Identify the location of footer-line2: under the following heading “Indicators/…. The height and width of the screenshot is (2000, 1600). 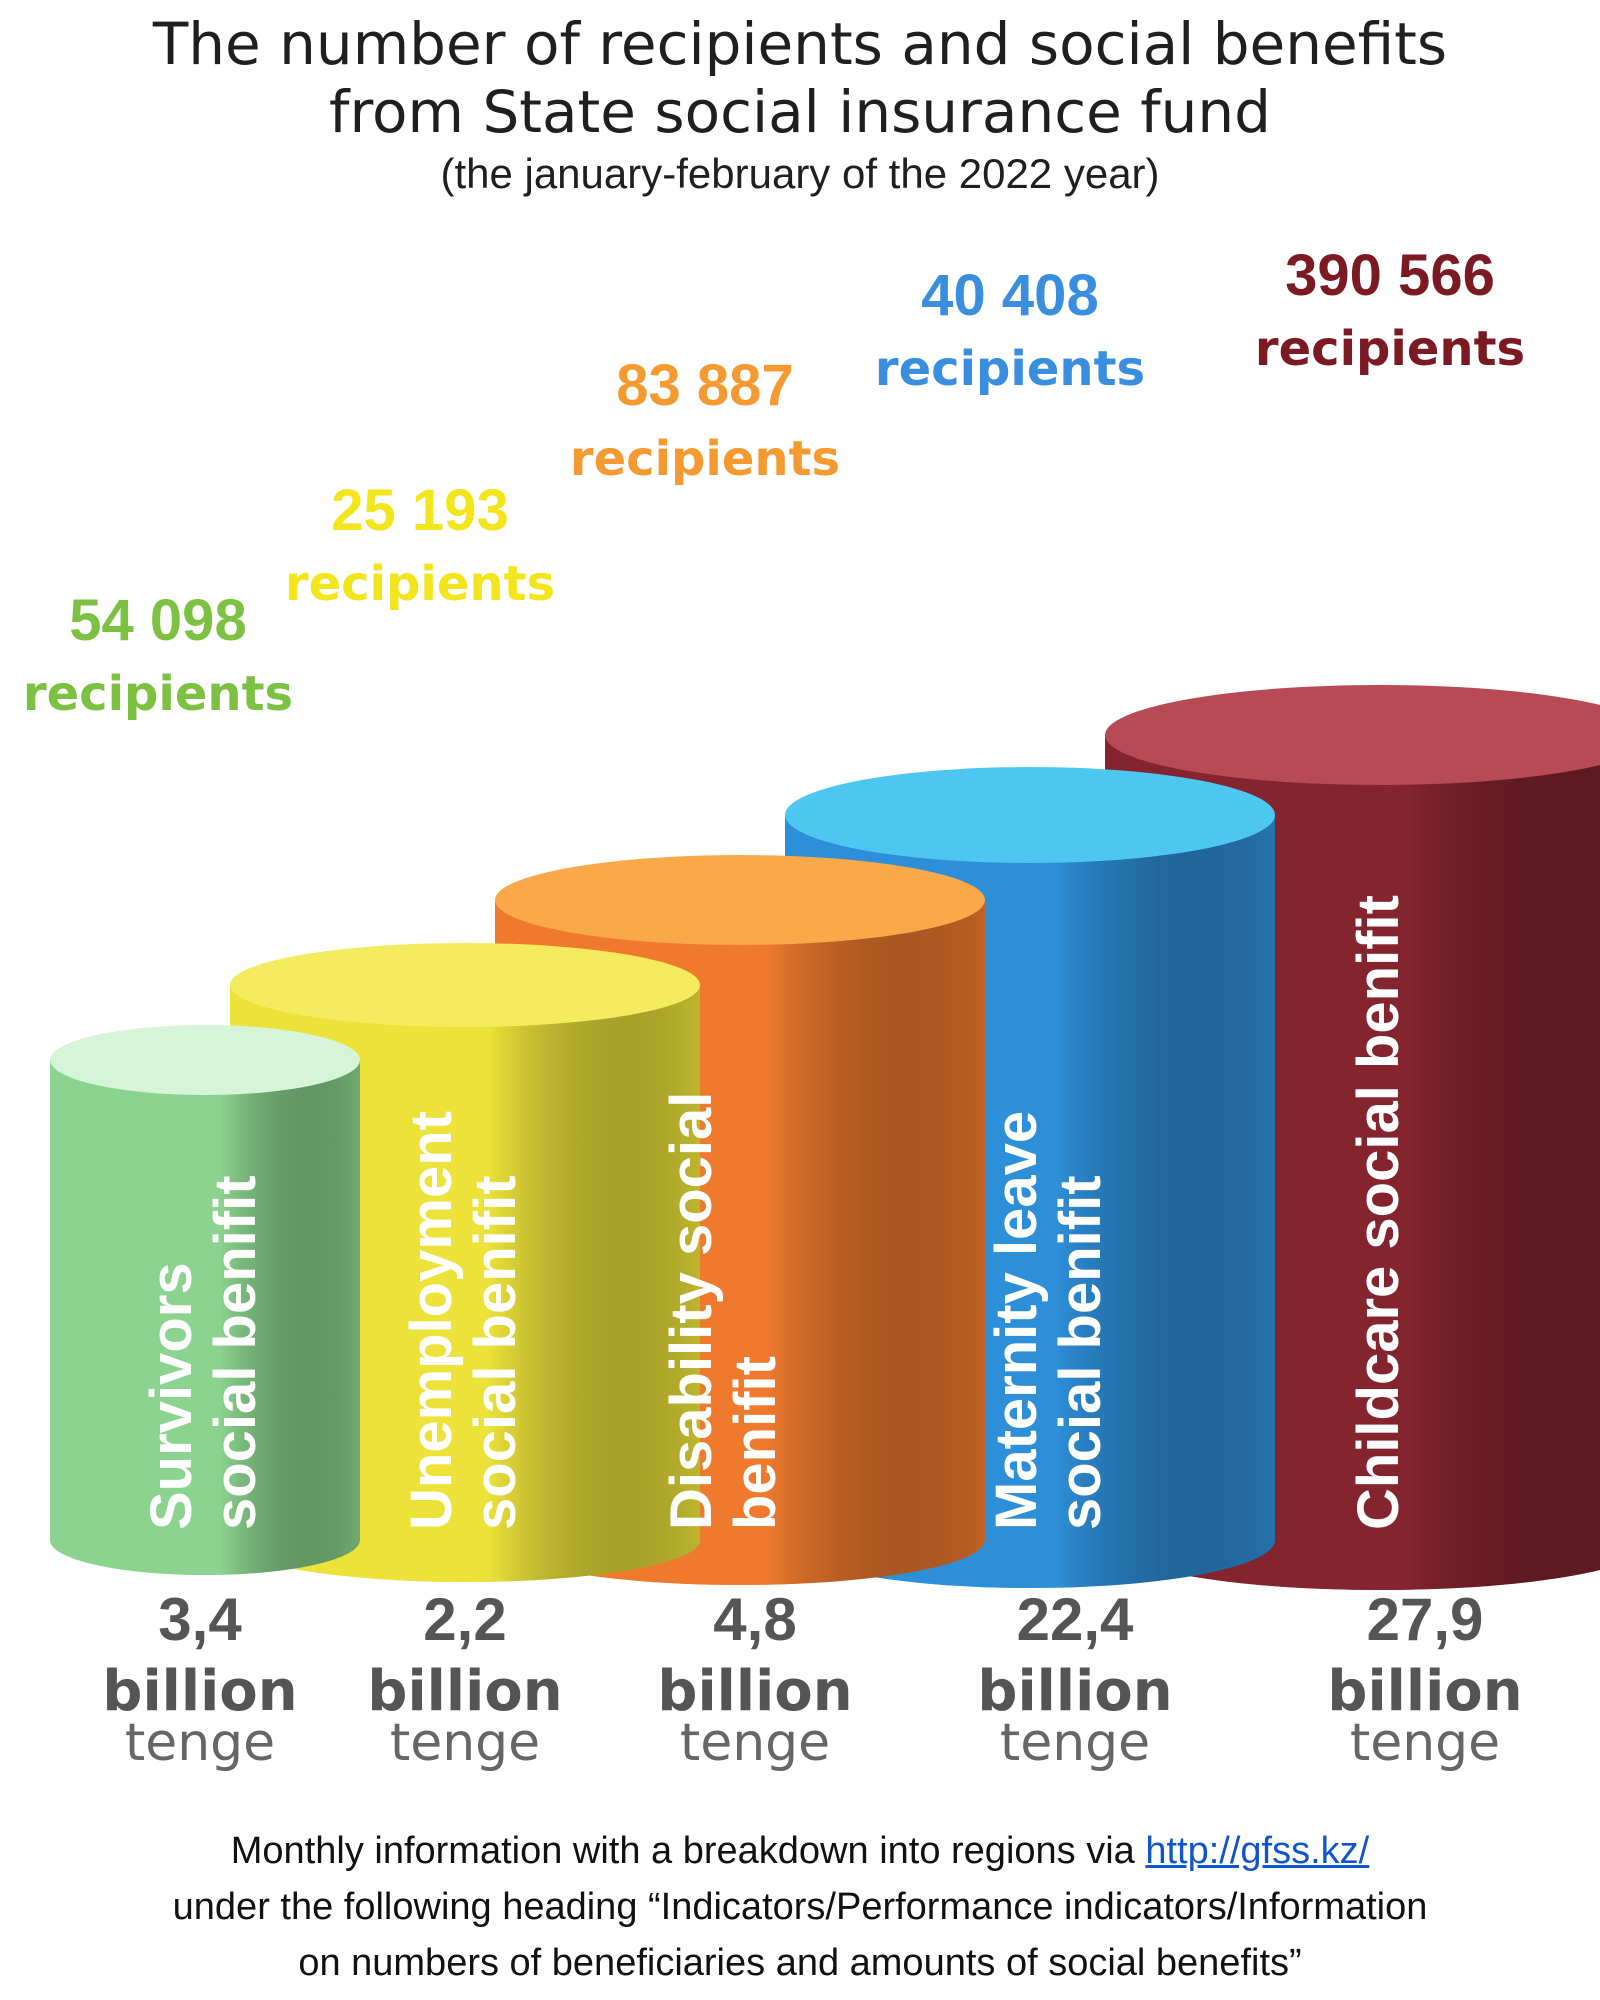
(800, 1907).